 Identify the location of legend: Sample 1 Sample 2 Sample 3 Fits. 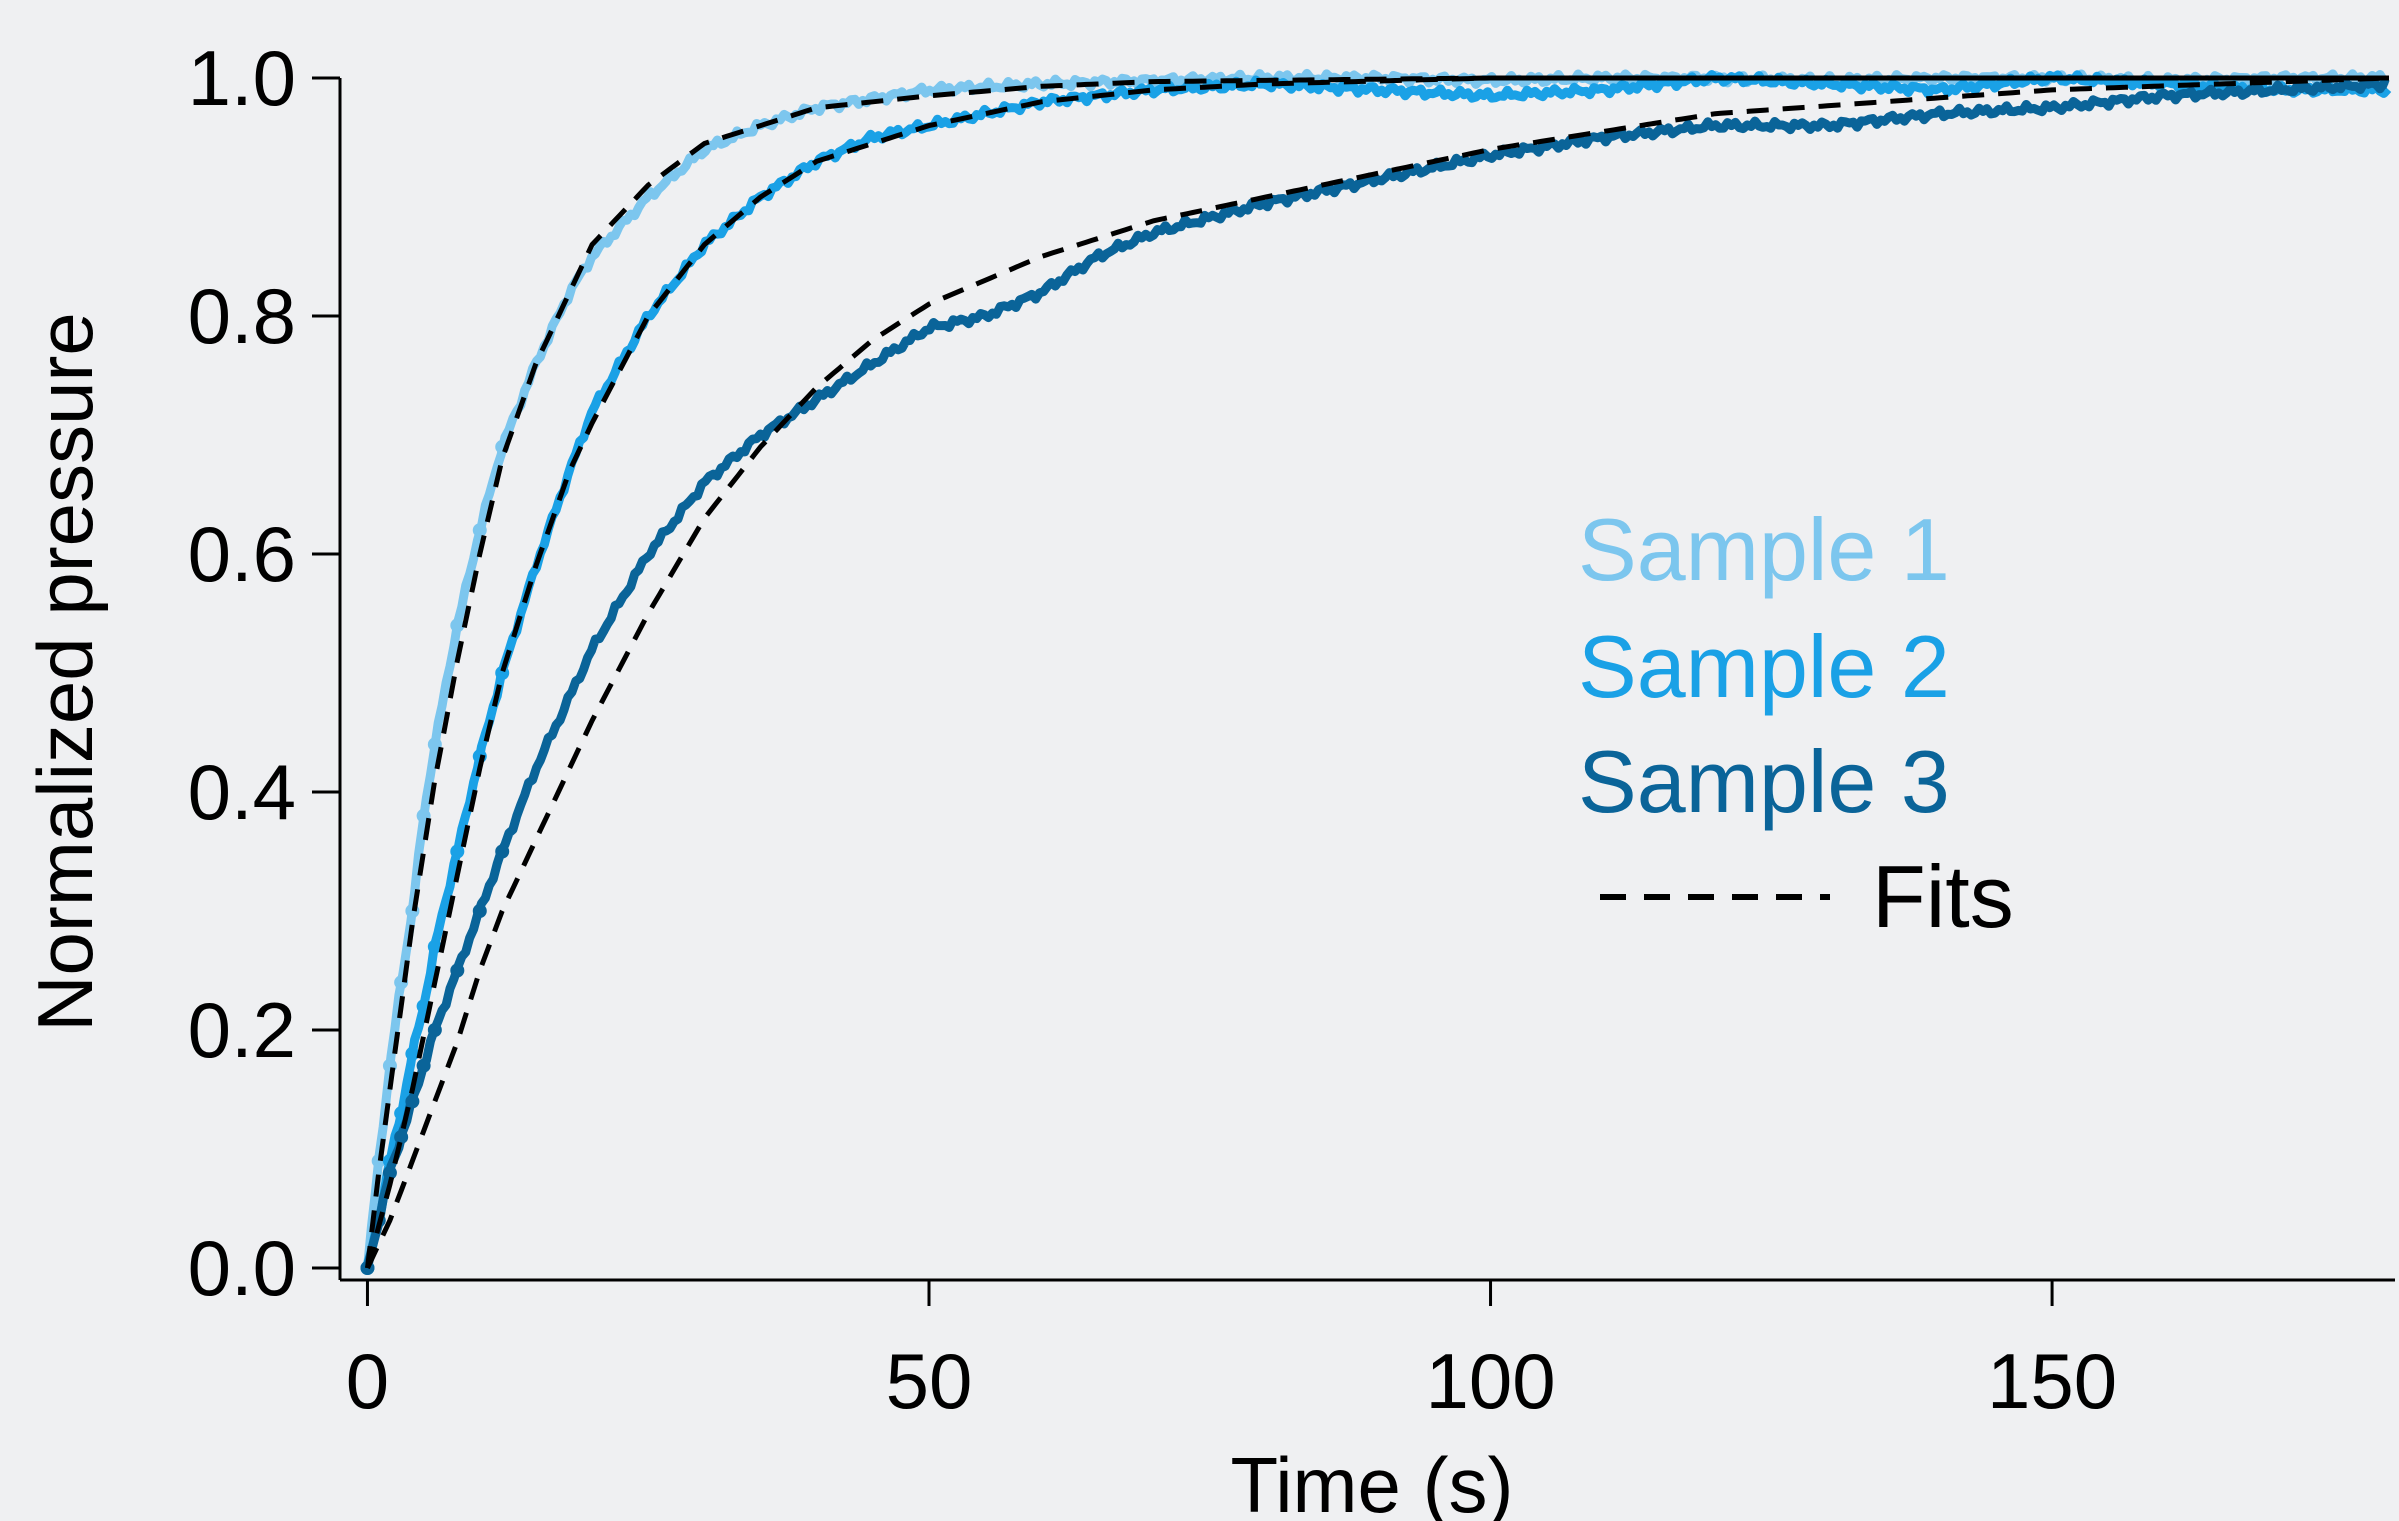
(1796, 723).